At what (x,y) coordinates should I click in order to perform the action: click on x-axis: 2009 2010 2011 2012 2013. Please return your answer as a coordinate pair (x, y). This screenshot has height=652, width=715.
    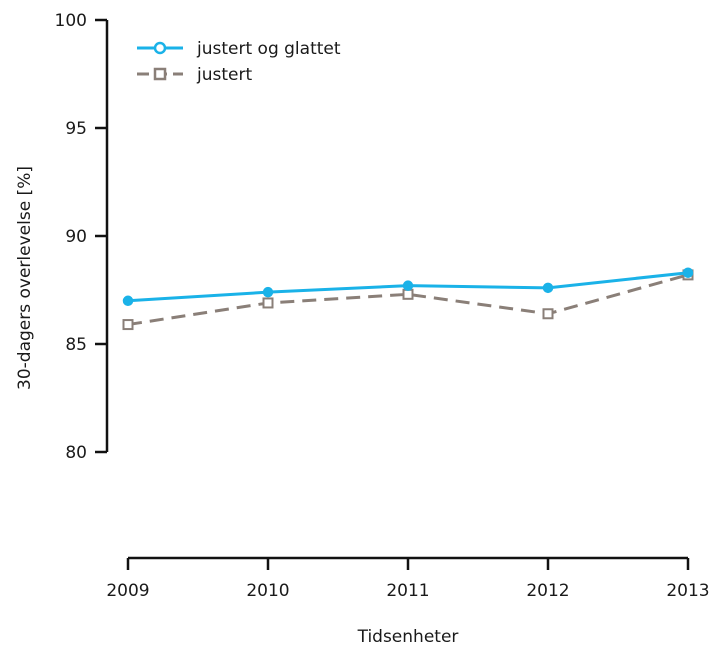
    Looking at the image, I should click on (408, 578).